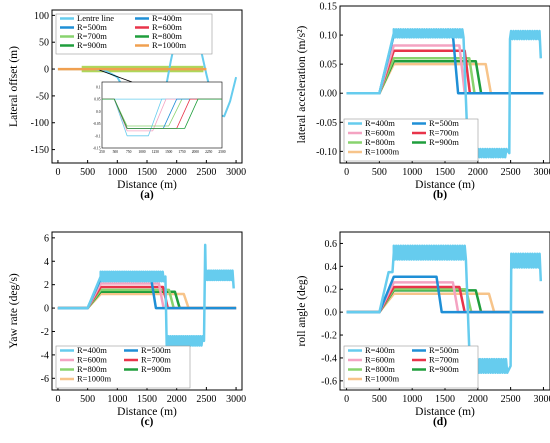 This screenshot has width=550, height=443. I want to click on y-tick-label: 0.2, so click(331, 290).